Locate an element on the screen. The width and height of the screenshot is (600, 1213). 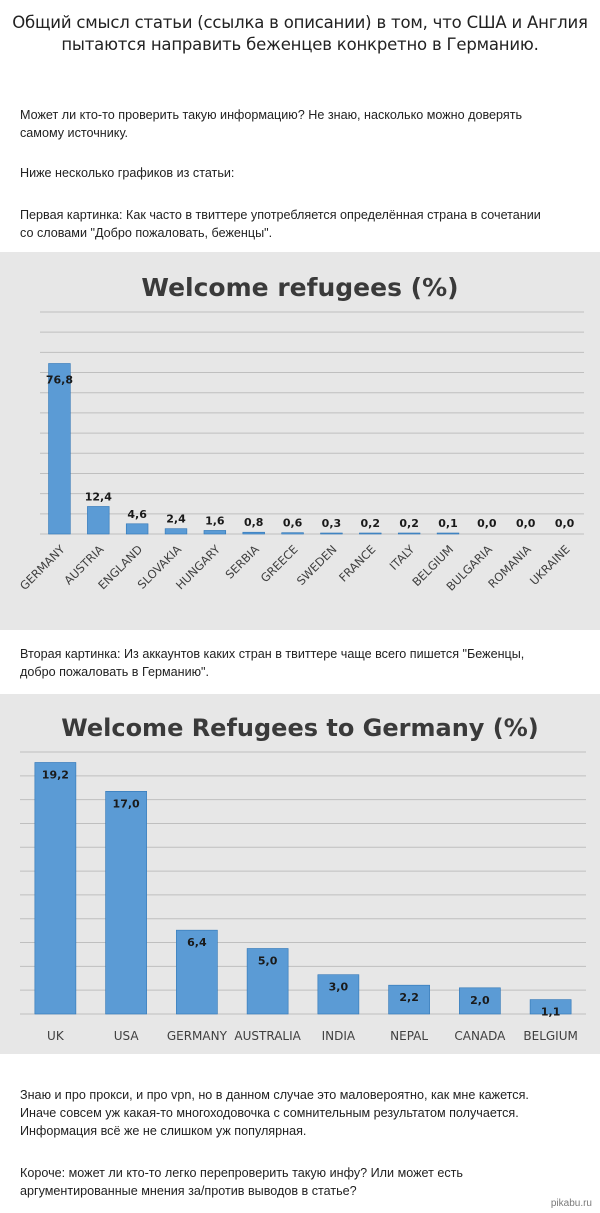
chart1-data-label-germany: 76,8 is located at coordinates (59, 380).